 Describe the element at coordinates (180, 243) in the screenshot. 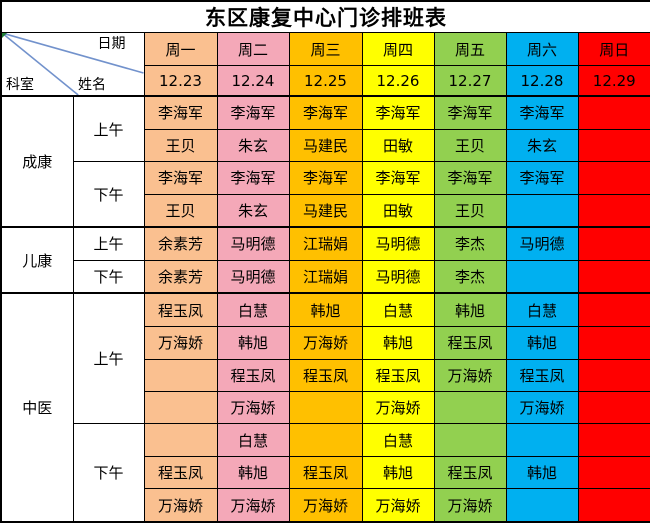

I see `schedule-cell: 余素芳` at that location.